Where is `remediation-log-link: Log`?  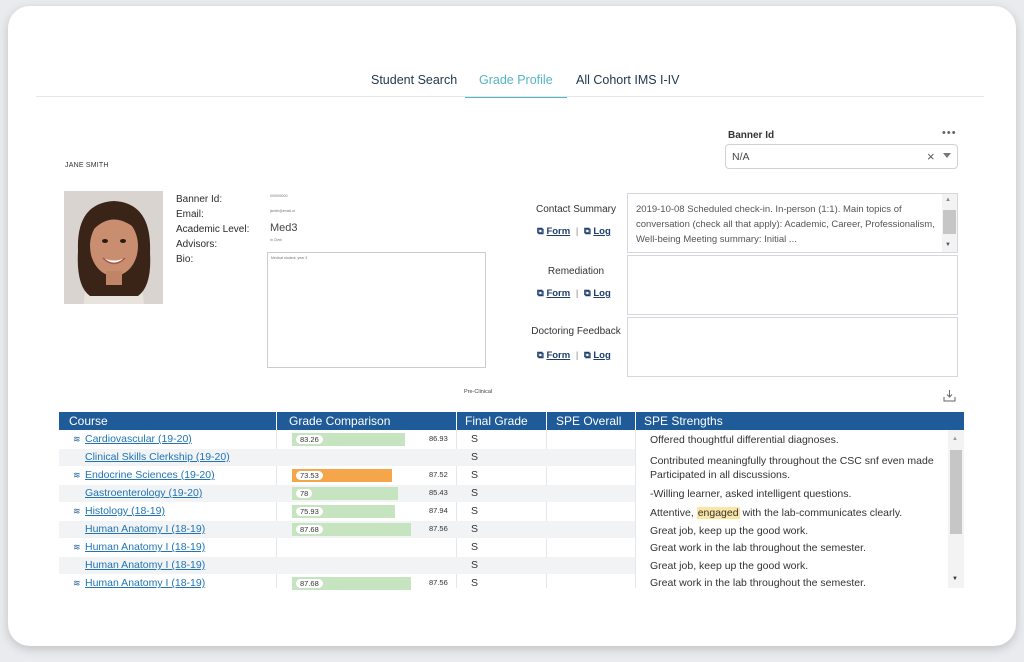
remediation-log-link: Log is located at coordinates (602, 293).